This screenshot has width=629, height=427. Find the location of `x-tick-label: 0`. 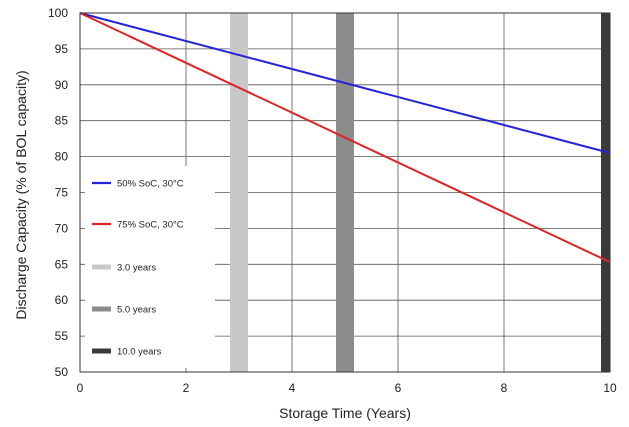

x-tick-label: 0 is located at coordinates (80, 388).